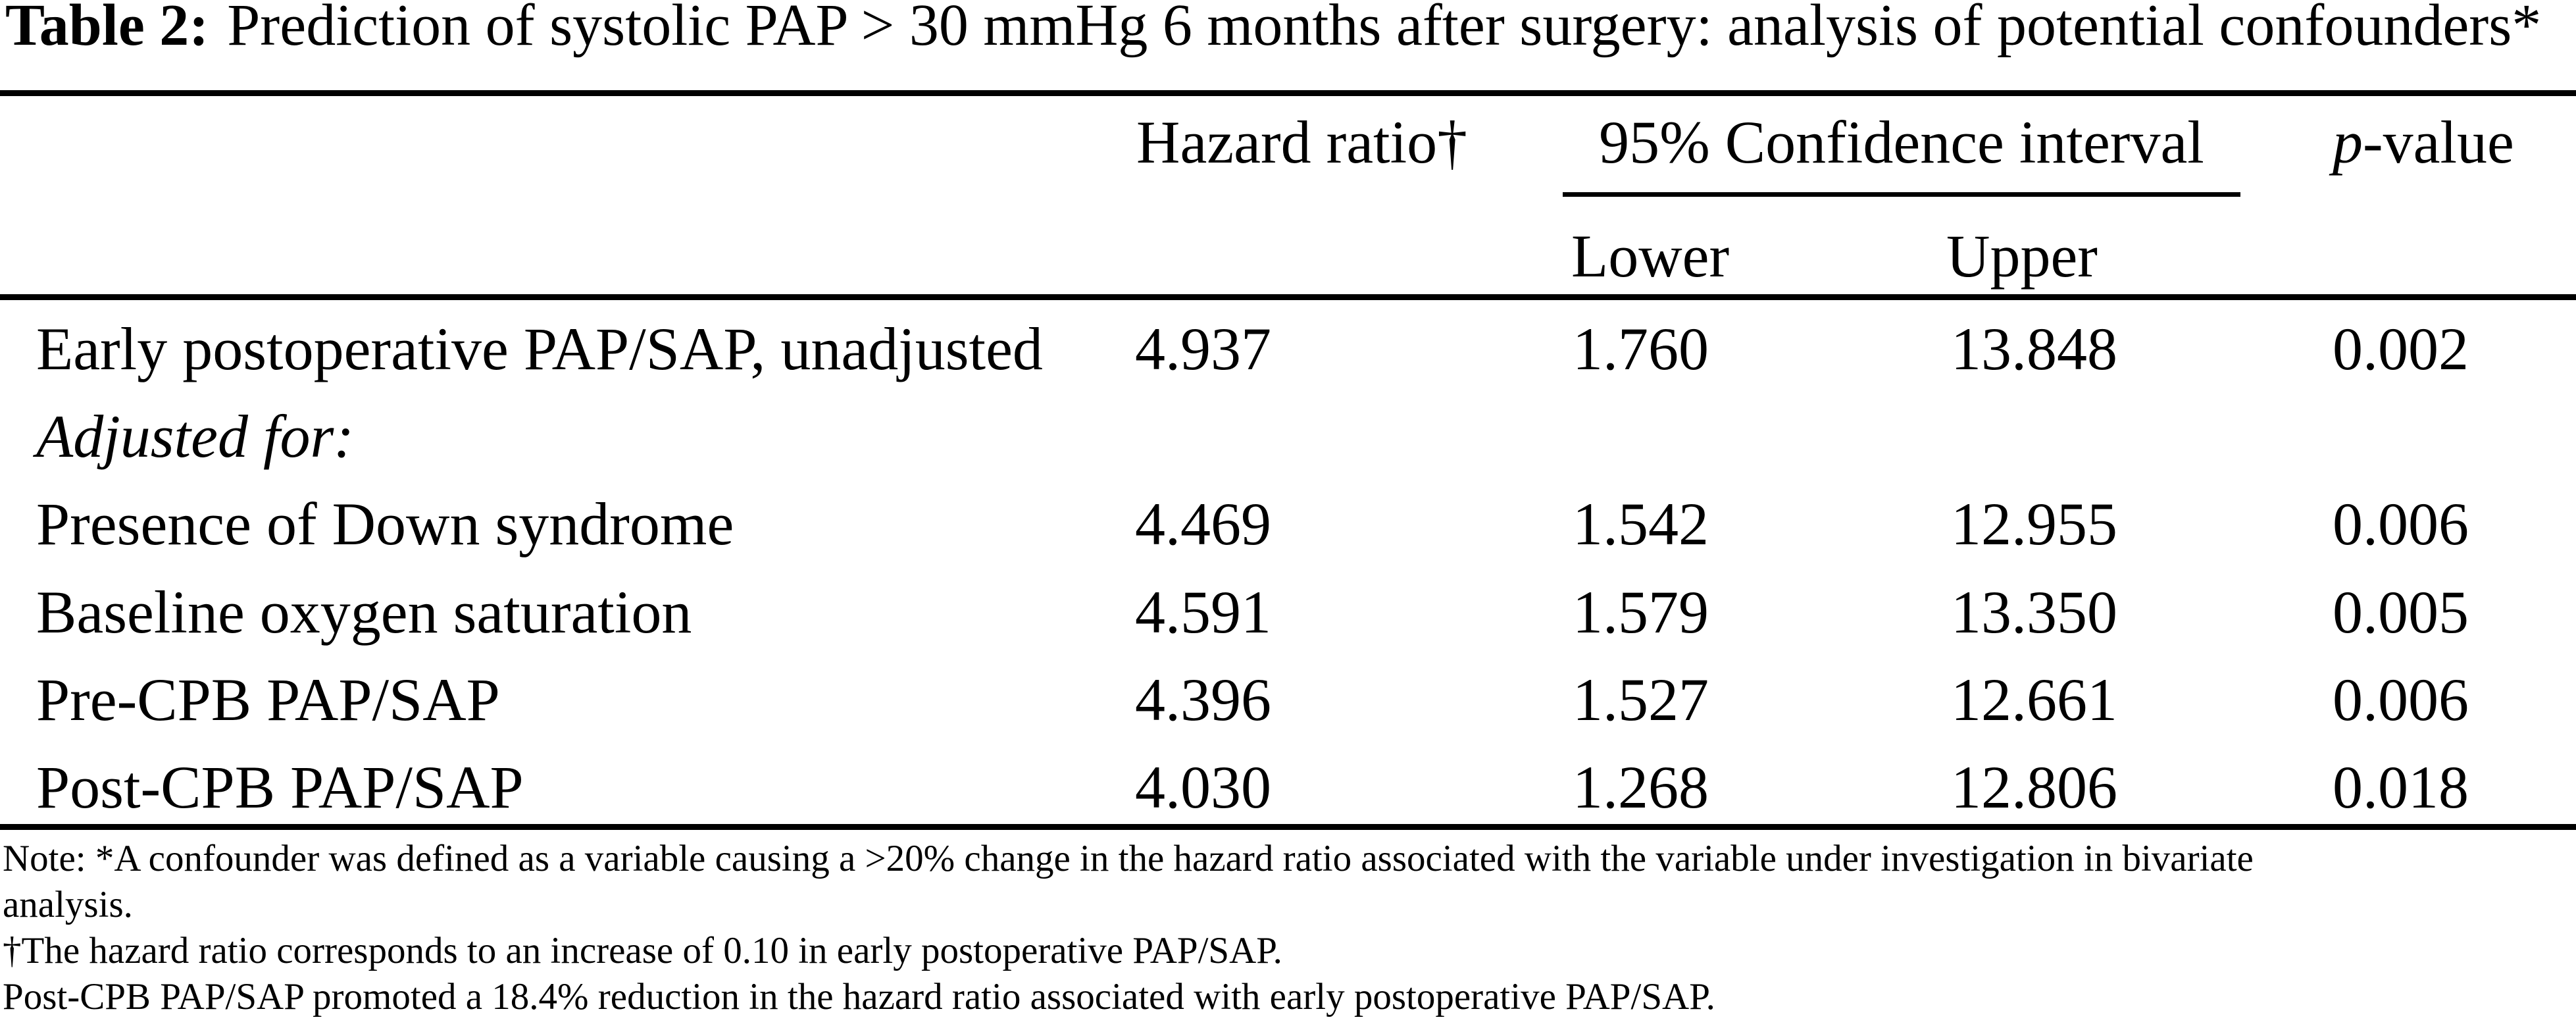 Image resolution: width=2576 pixels, height=1030 pixels. What do you see at coordinates (1901, 194) in the screenshot?
I see `confidence-interval-spanner-rule` at bounding box center [1901, 194].